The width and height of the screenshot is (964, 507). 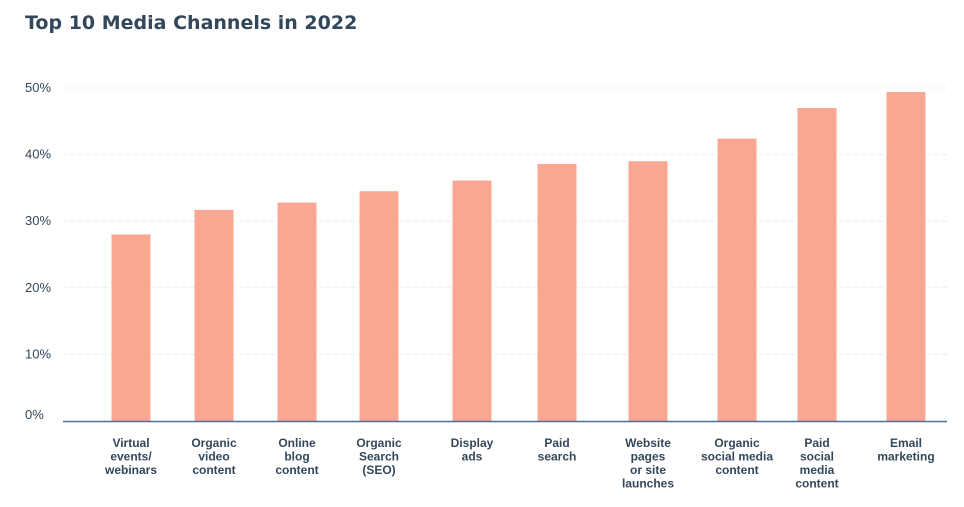 What do you see at coordinates (38, 220) in the screenshot?
I see `y-tick-label: 30%` at bounding box center [38, 220].